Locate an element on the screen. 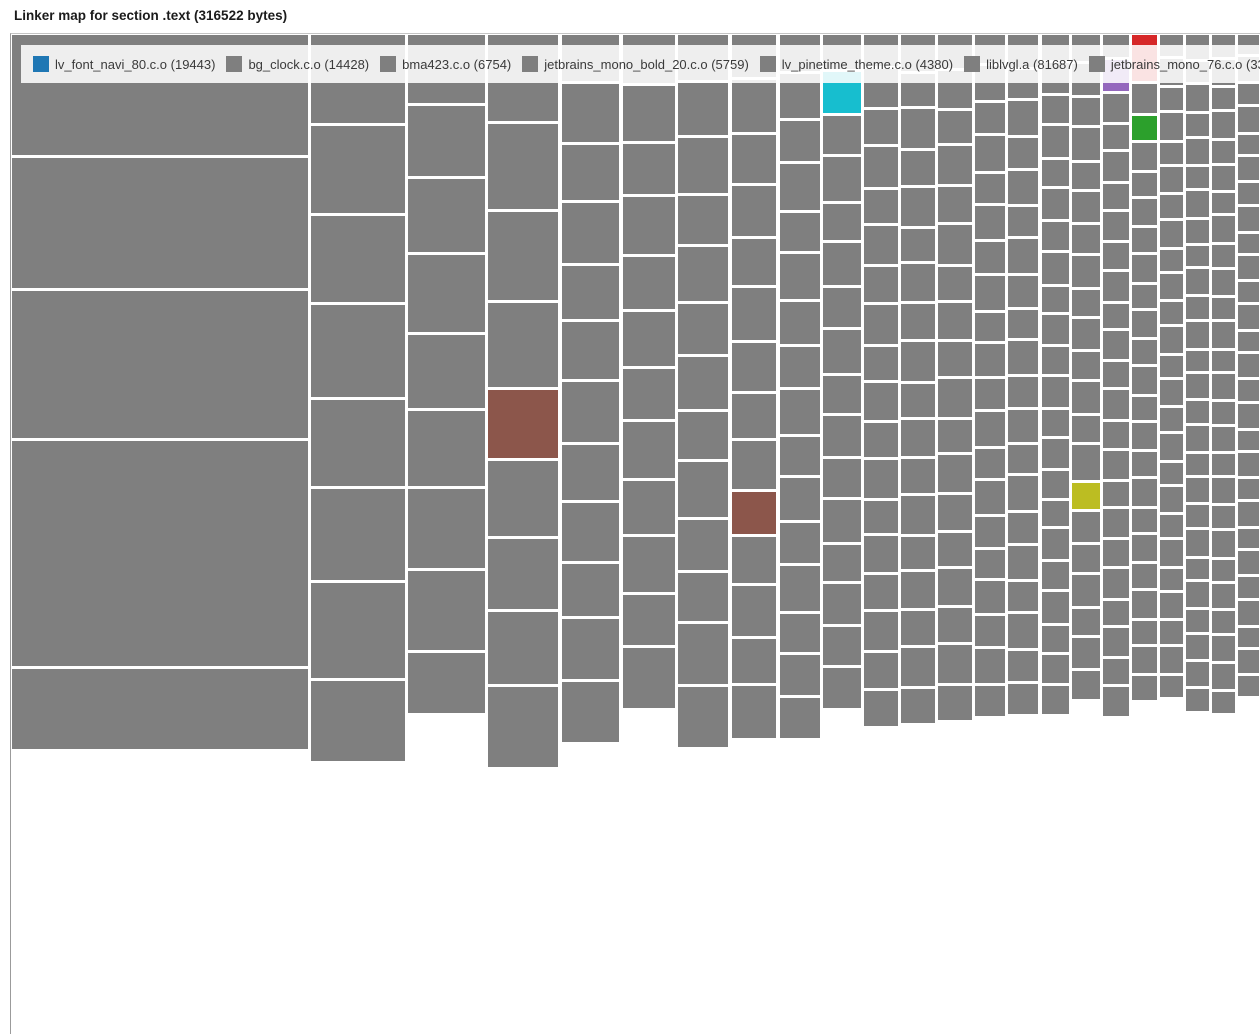 This screenshot has width=1260, height=1034. legend-item: bma423.c.o (6754) is located at coordinates (445, 64).